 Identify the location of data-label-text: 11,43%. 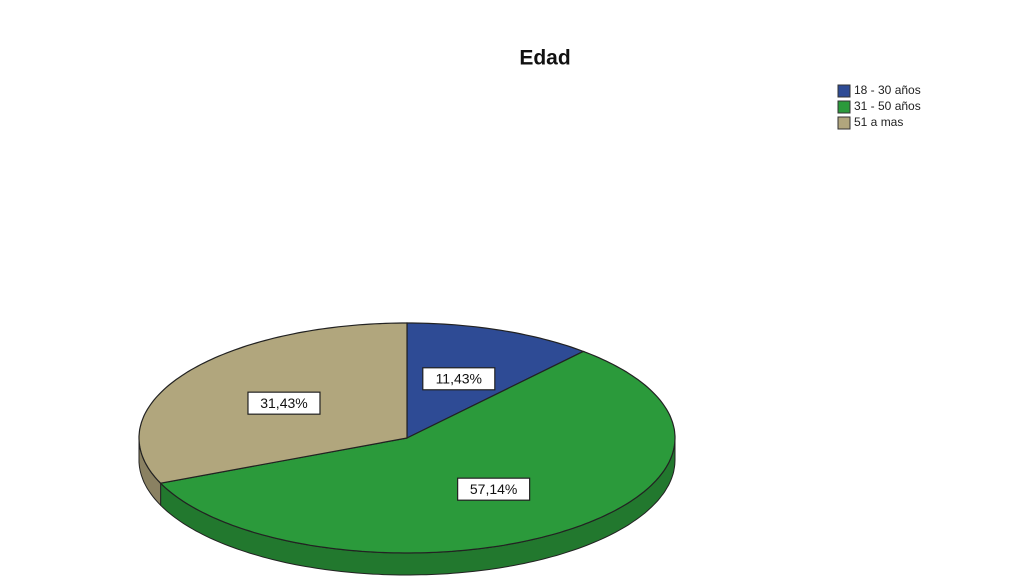
(459, 378).